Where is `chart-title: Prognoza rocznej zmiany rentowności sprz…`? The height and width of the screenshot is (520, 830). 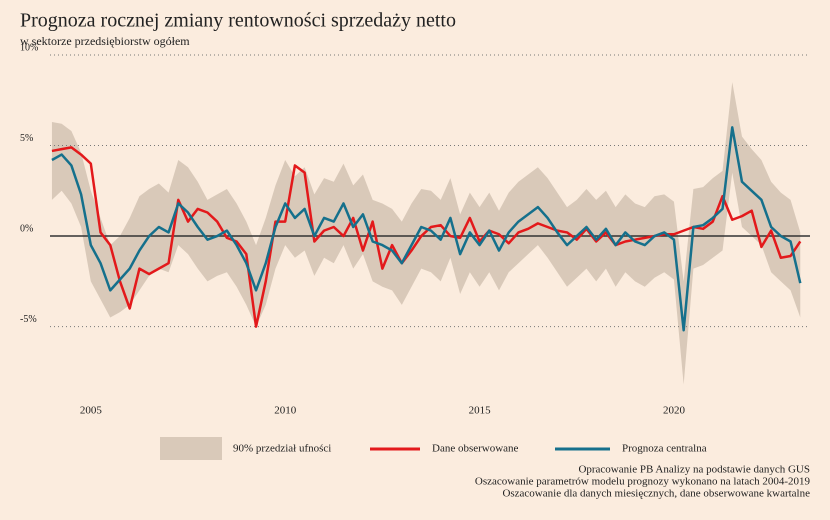 chart-title: Prognoza rocznej zmiany rentowności sprz… is located at coordinates (238, 21).